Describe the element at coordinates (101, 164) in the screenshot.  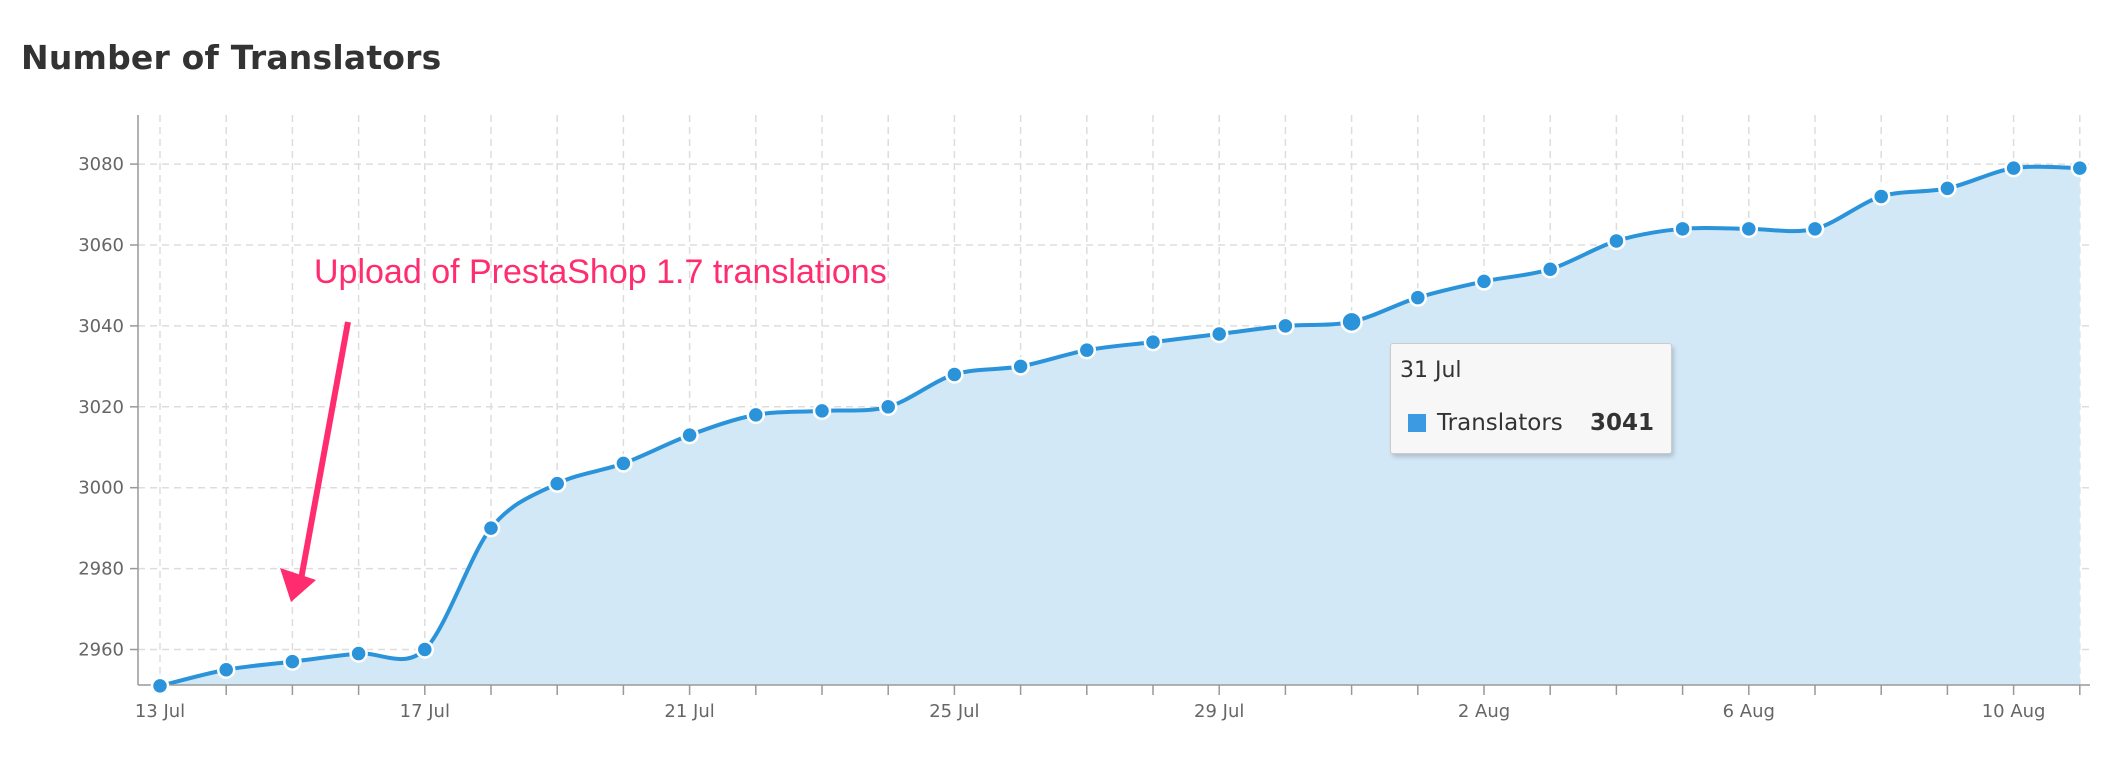
I see `y-tick-label: 3080` at that location.